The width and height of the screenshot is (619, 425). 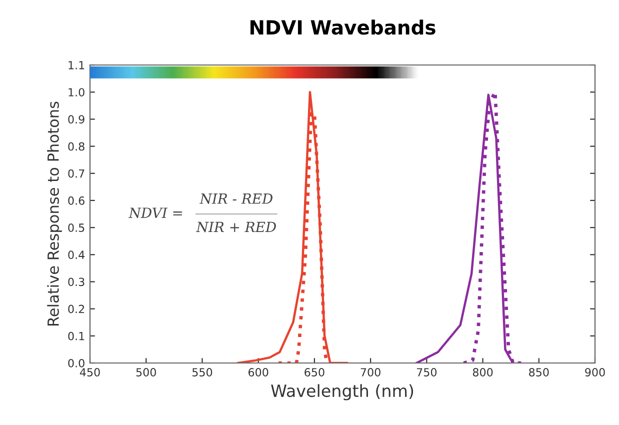 What do you see at coordinates (342, 392) in the screenshot?
I see `x-axis-title: Wavelength (nm)` at bounding box center [342, 392].